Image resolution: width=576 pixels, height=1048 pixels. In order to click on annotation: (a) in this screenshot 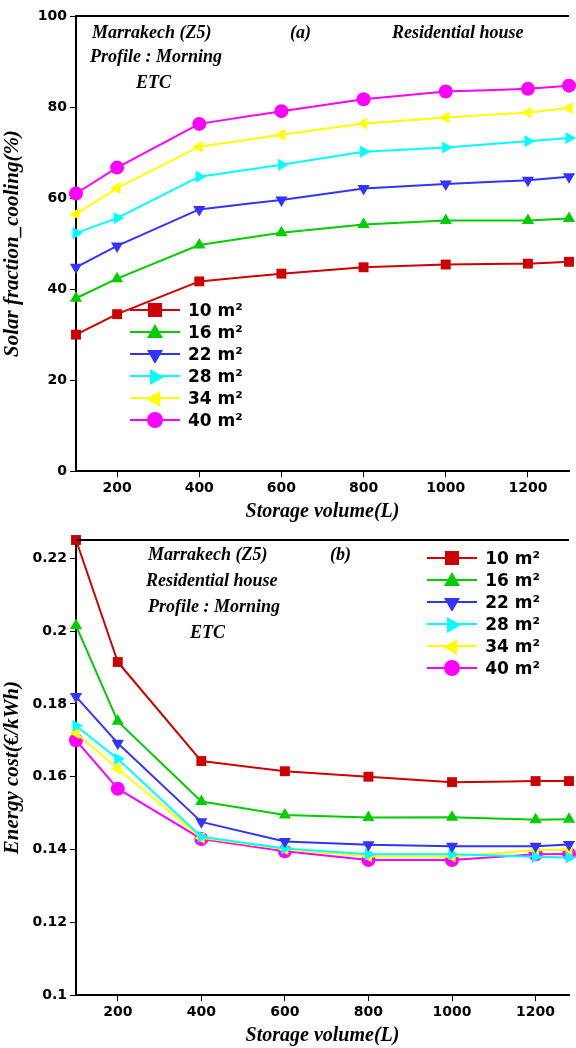, I will do `click(300, 32)`.